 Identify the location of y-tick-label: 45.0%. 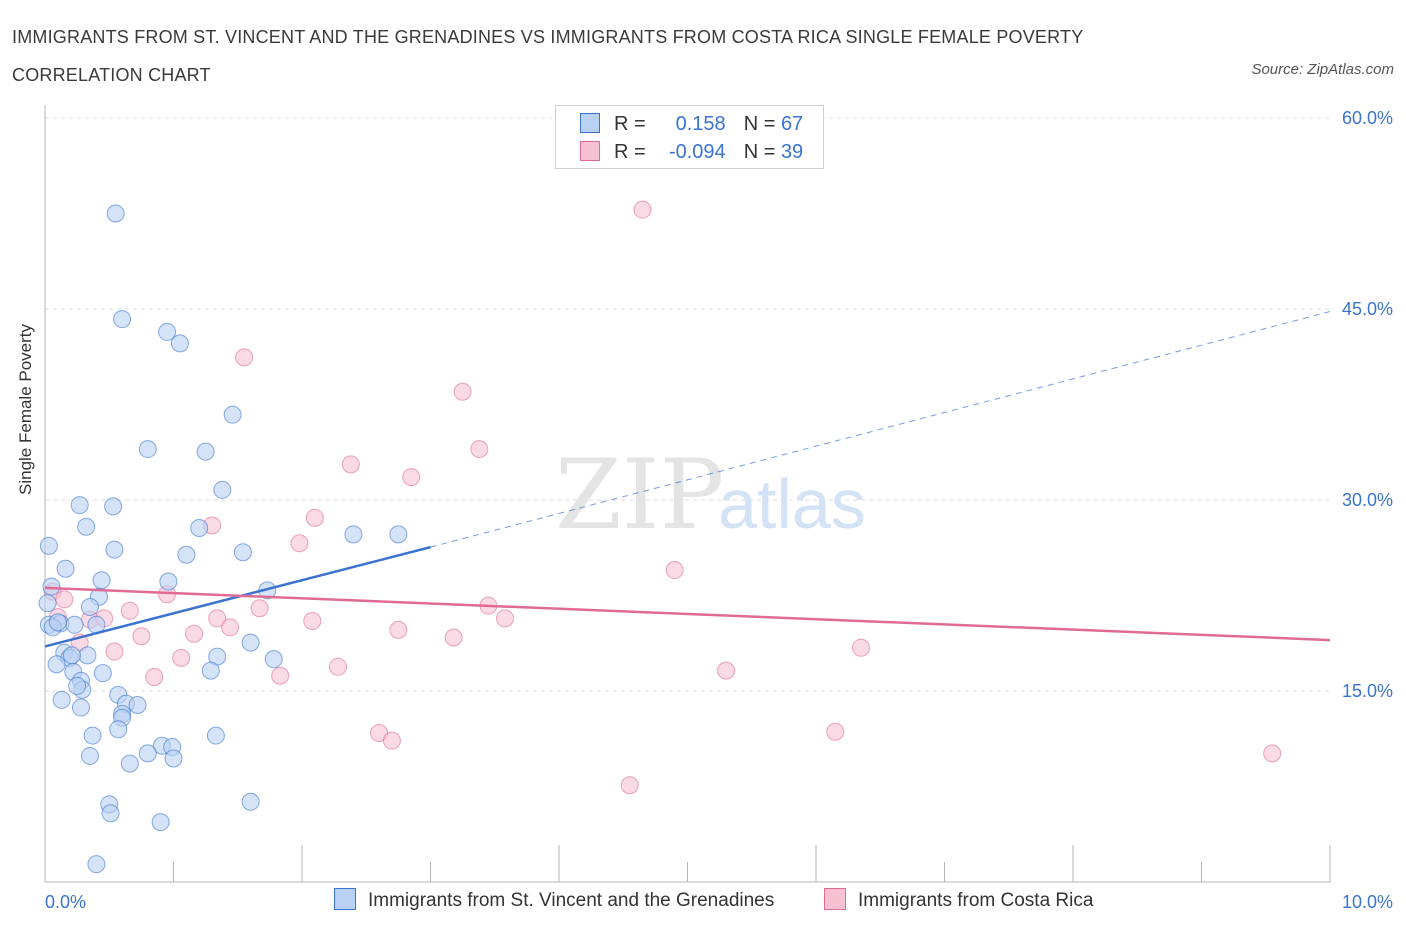
(1367, 309).